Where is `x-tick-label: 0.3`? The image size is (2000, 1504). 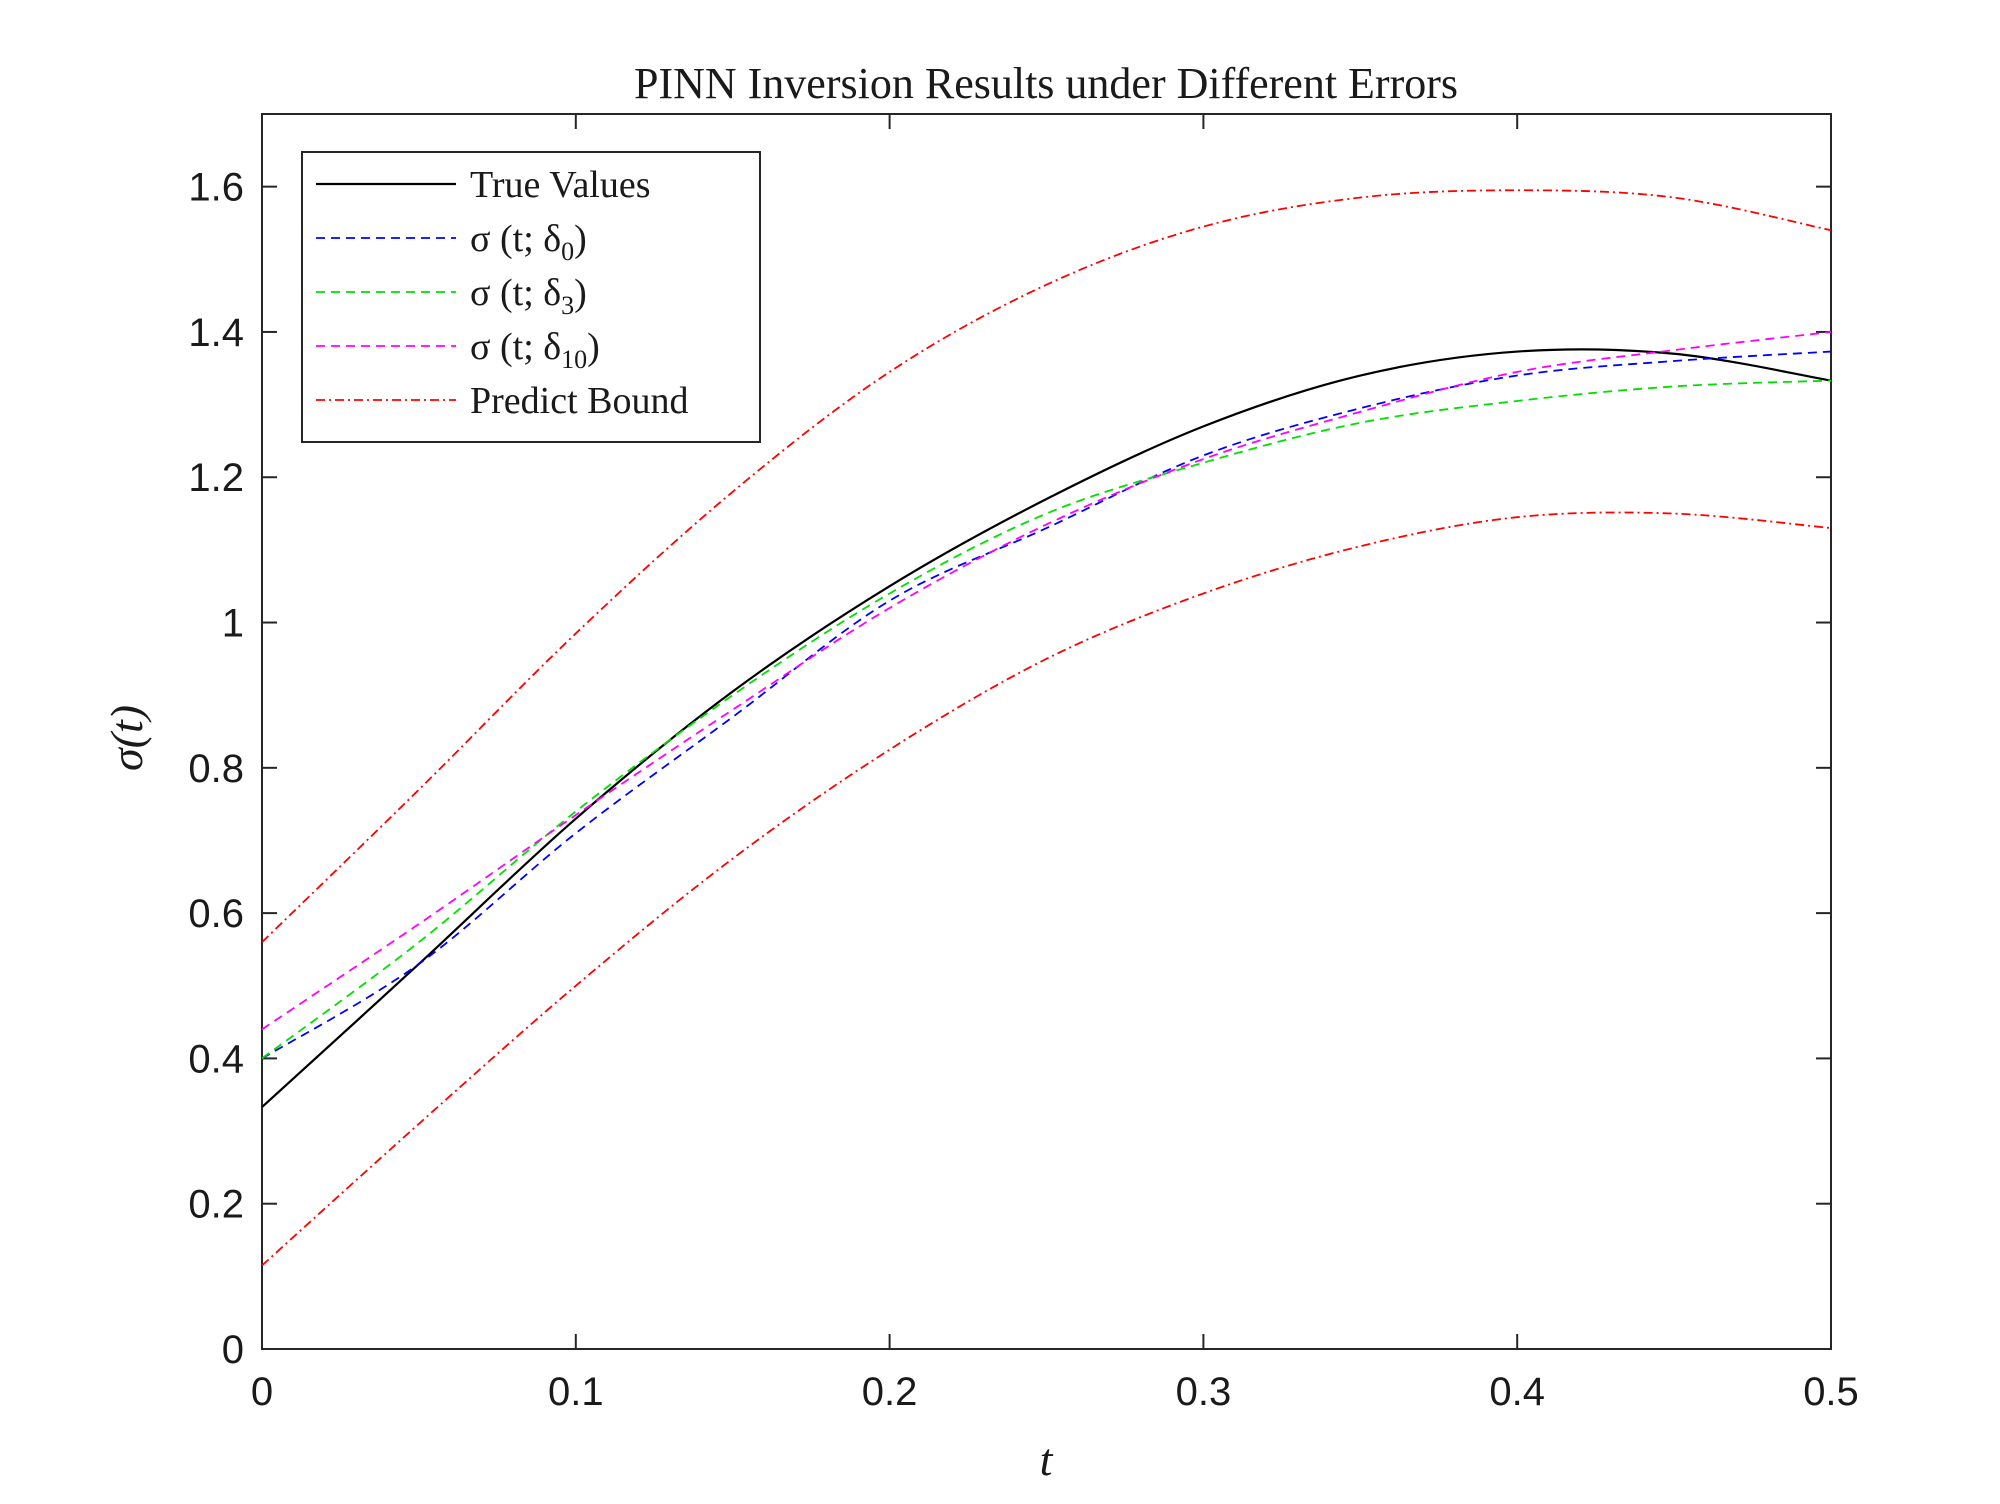
x-tick-label: 0.3 is located at coordinates (1204, 1392).